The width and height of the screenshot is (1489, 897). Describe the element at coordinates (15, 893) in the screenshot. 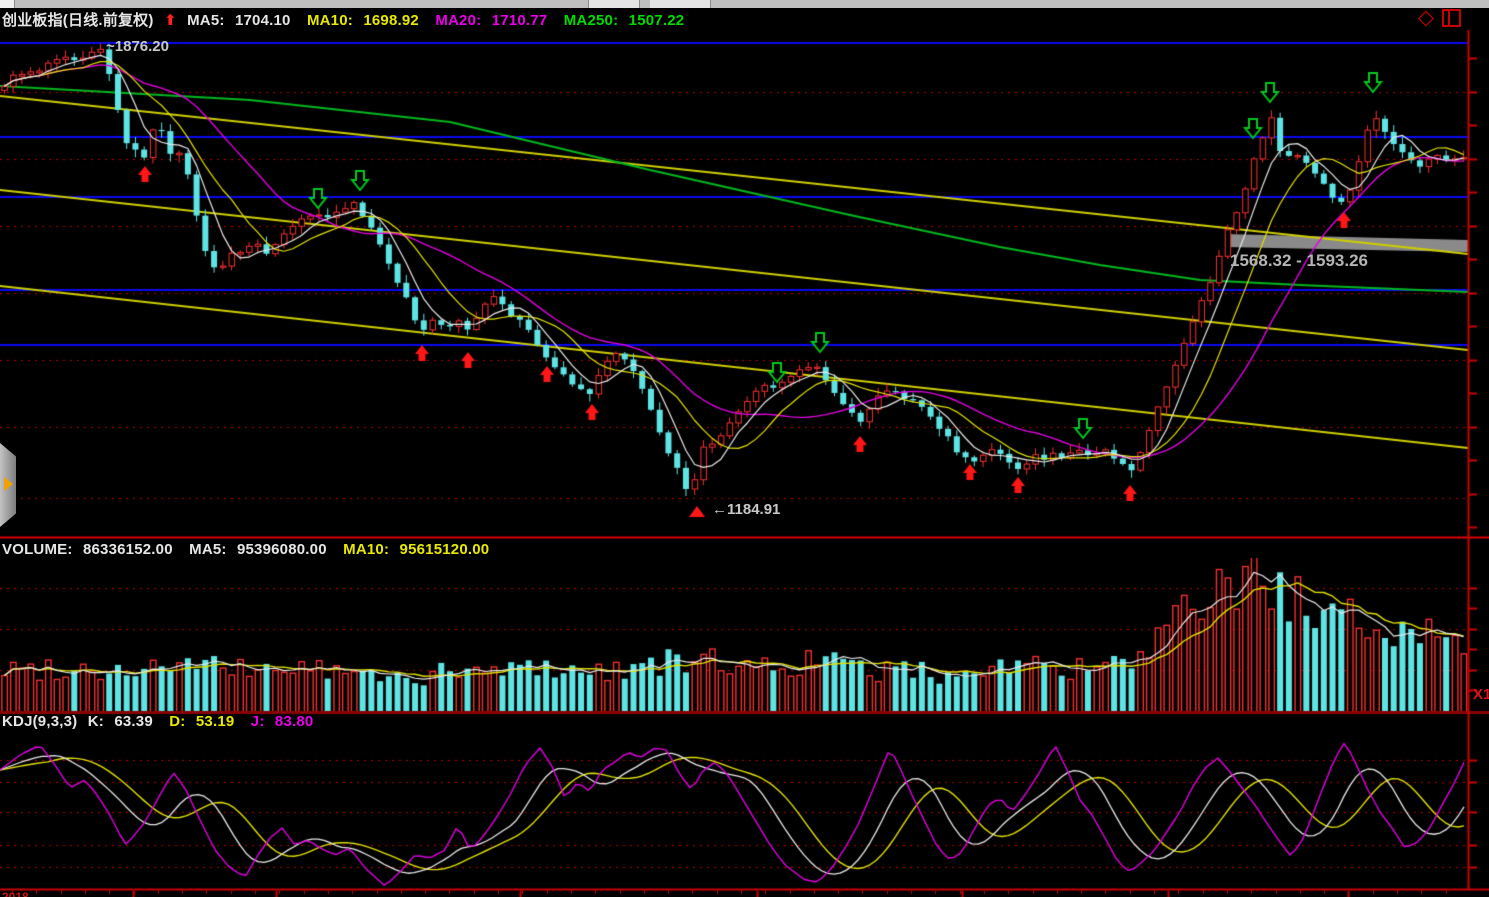

I see `time-axis-year-label: 2018` at that location.